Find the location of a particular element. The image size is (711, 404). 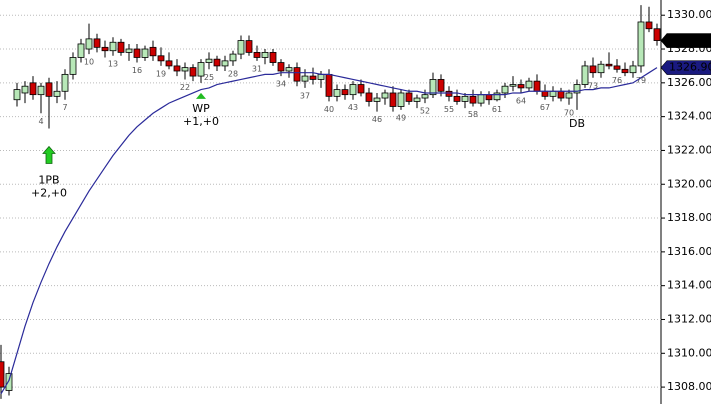

bar-number: 19 is located at coordinates (161, 73).